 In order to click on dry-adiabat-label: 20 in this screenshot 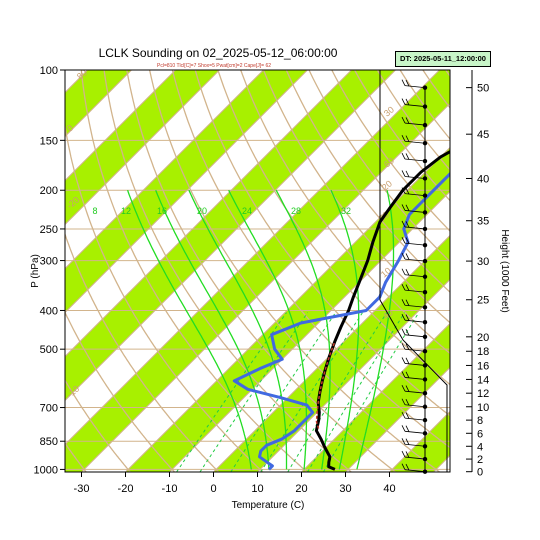, I will do `click(387, 185)`.